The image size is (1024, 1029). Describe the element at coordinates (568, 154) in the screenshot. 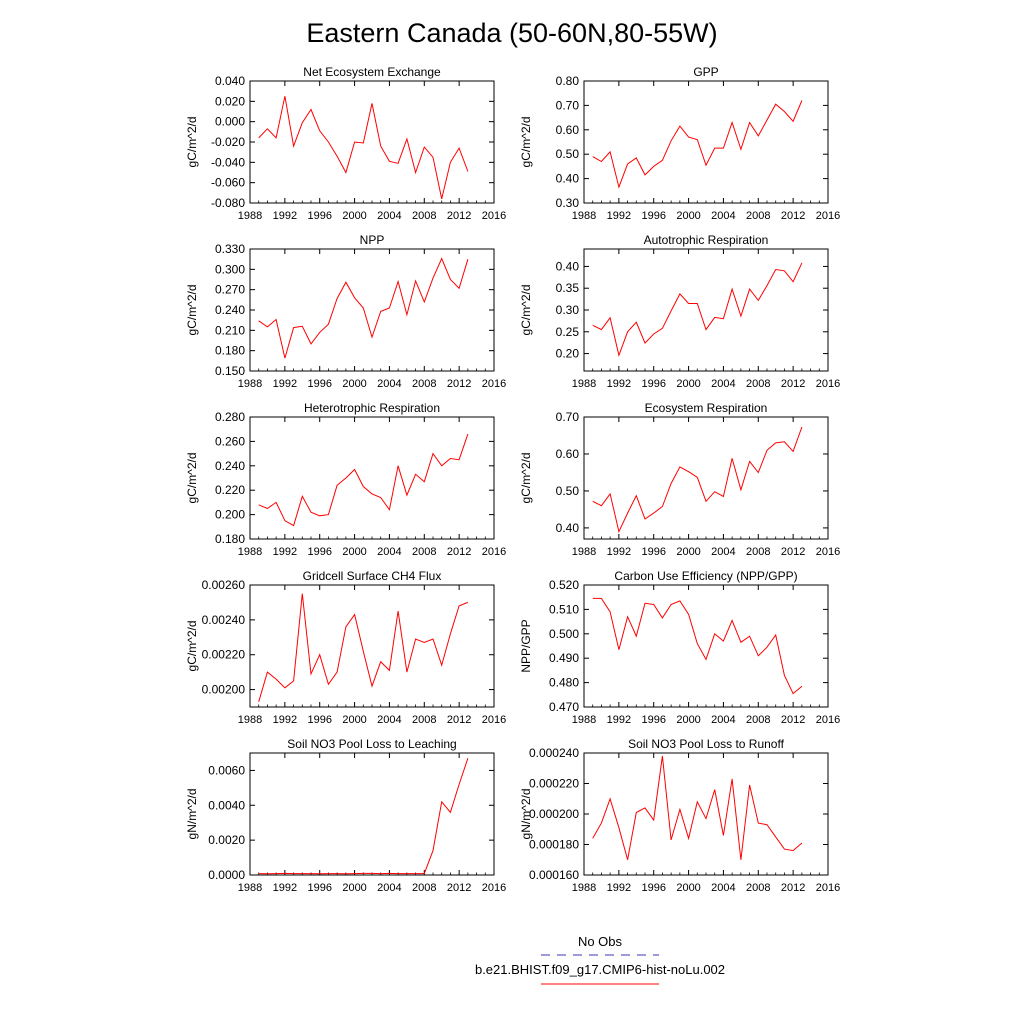

I see `y-tick-label: 0.50` at that location.